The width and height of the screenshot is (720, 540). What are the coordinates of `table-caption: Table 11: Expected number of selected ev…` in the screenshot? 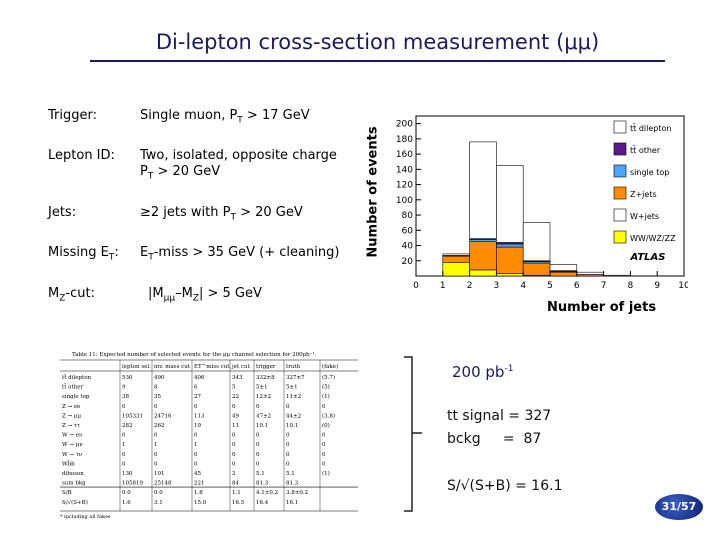 It's located at (194, 354).